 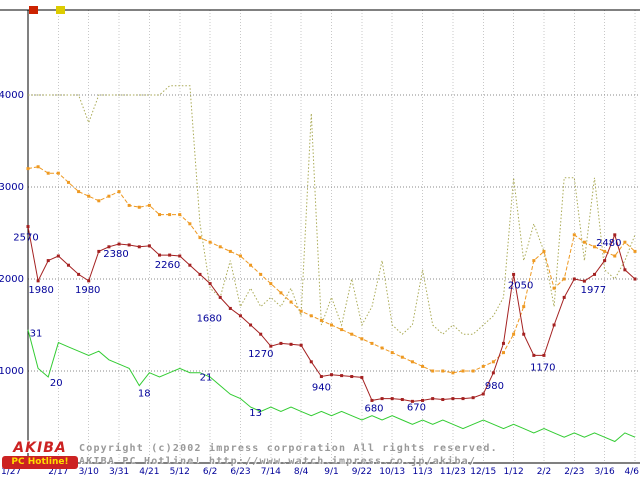 What do you see at coordinates (209, 318) in the screenshot?
I see `data-label: 1680` at bounding box center [209, 318].